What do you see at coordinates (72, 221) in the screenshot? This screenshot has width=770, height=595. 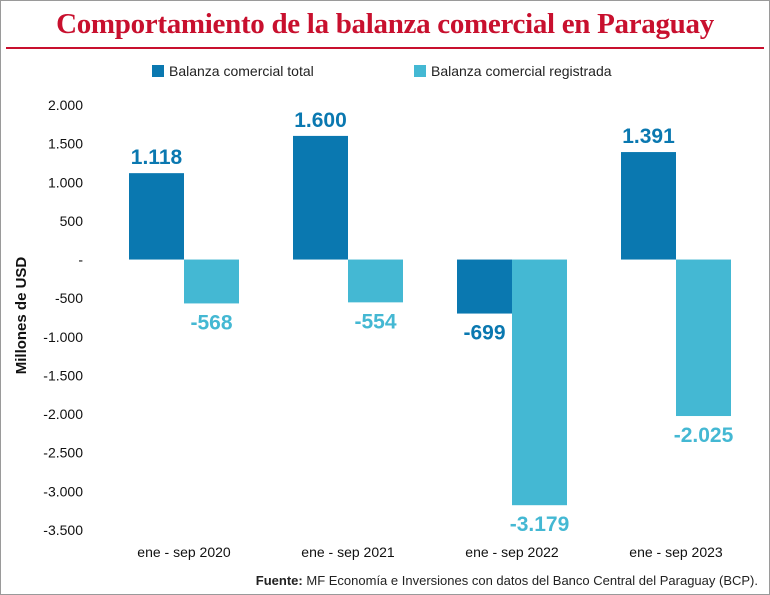 I see `y-tick-label: 500` at bounding box center [72, 221].